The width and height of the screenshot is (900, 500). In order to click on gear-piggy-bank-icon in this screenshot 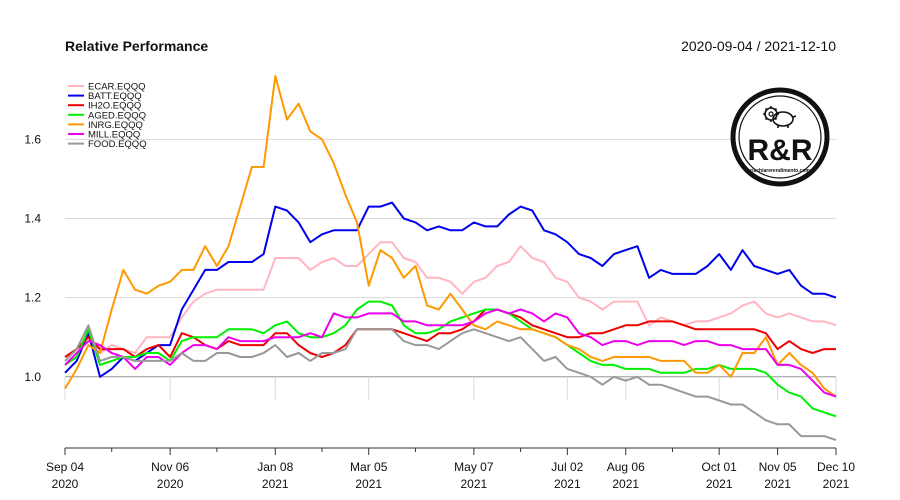, I will do `click(780, 117)`.